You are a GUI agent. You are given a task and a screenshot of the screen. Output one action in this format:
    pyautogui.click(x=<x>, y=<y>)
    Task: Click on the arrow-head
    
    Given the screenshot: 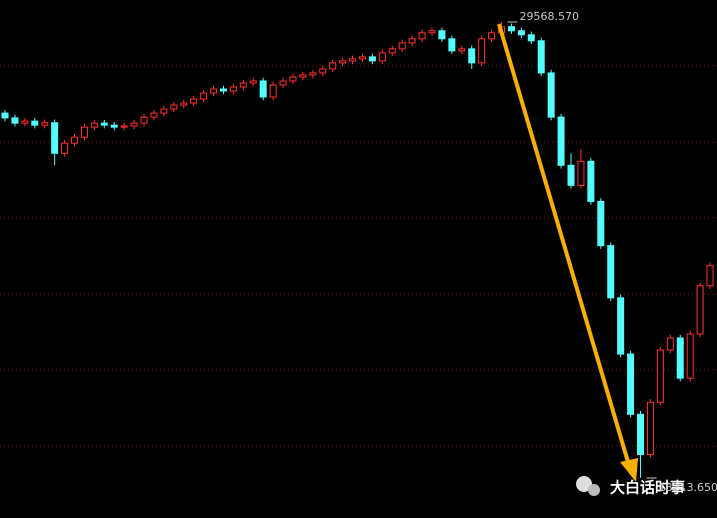 What is the action you would take?
    pyautogui.click(x=629, y=470)
    